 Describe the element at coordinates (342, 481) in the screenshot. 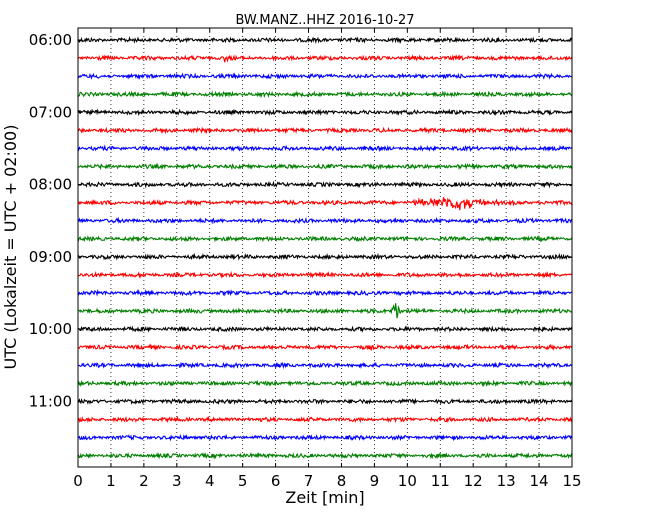

I see `x-tick-label-8: 8` at that location.